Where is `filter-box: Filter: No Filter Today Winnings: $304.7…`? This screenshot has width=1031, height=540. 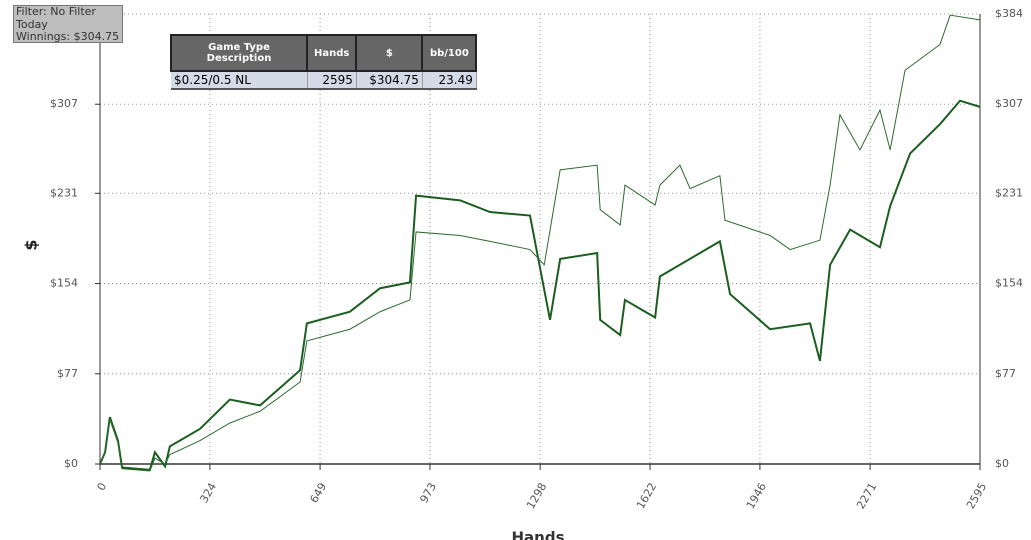 filter-box: Filter: No Filter Today Winnings: $304.7… is located at coordinates (68, 24).